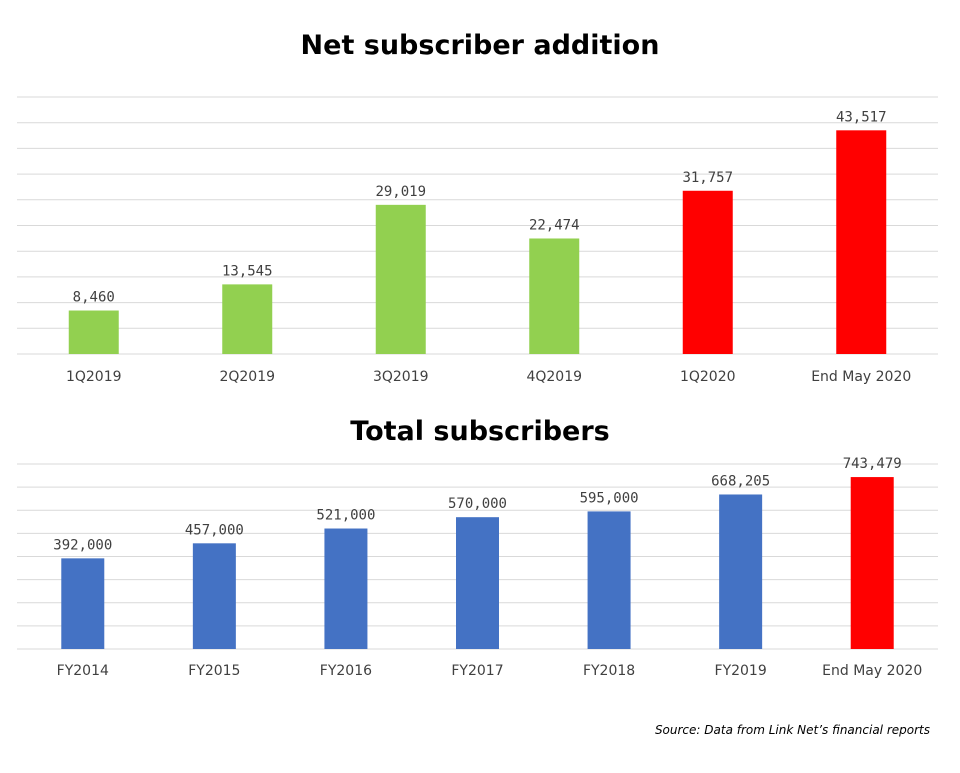 This screenshot has height=773, width=960. What do you see at coordinates (214, 671) in the screenshot?
I see `total-subscribers-category-label: FY2015` at bounding box center [214, 671].